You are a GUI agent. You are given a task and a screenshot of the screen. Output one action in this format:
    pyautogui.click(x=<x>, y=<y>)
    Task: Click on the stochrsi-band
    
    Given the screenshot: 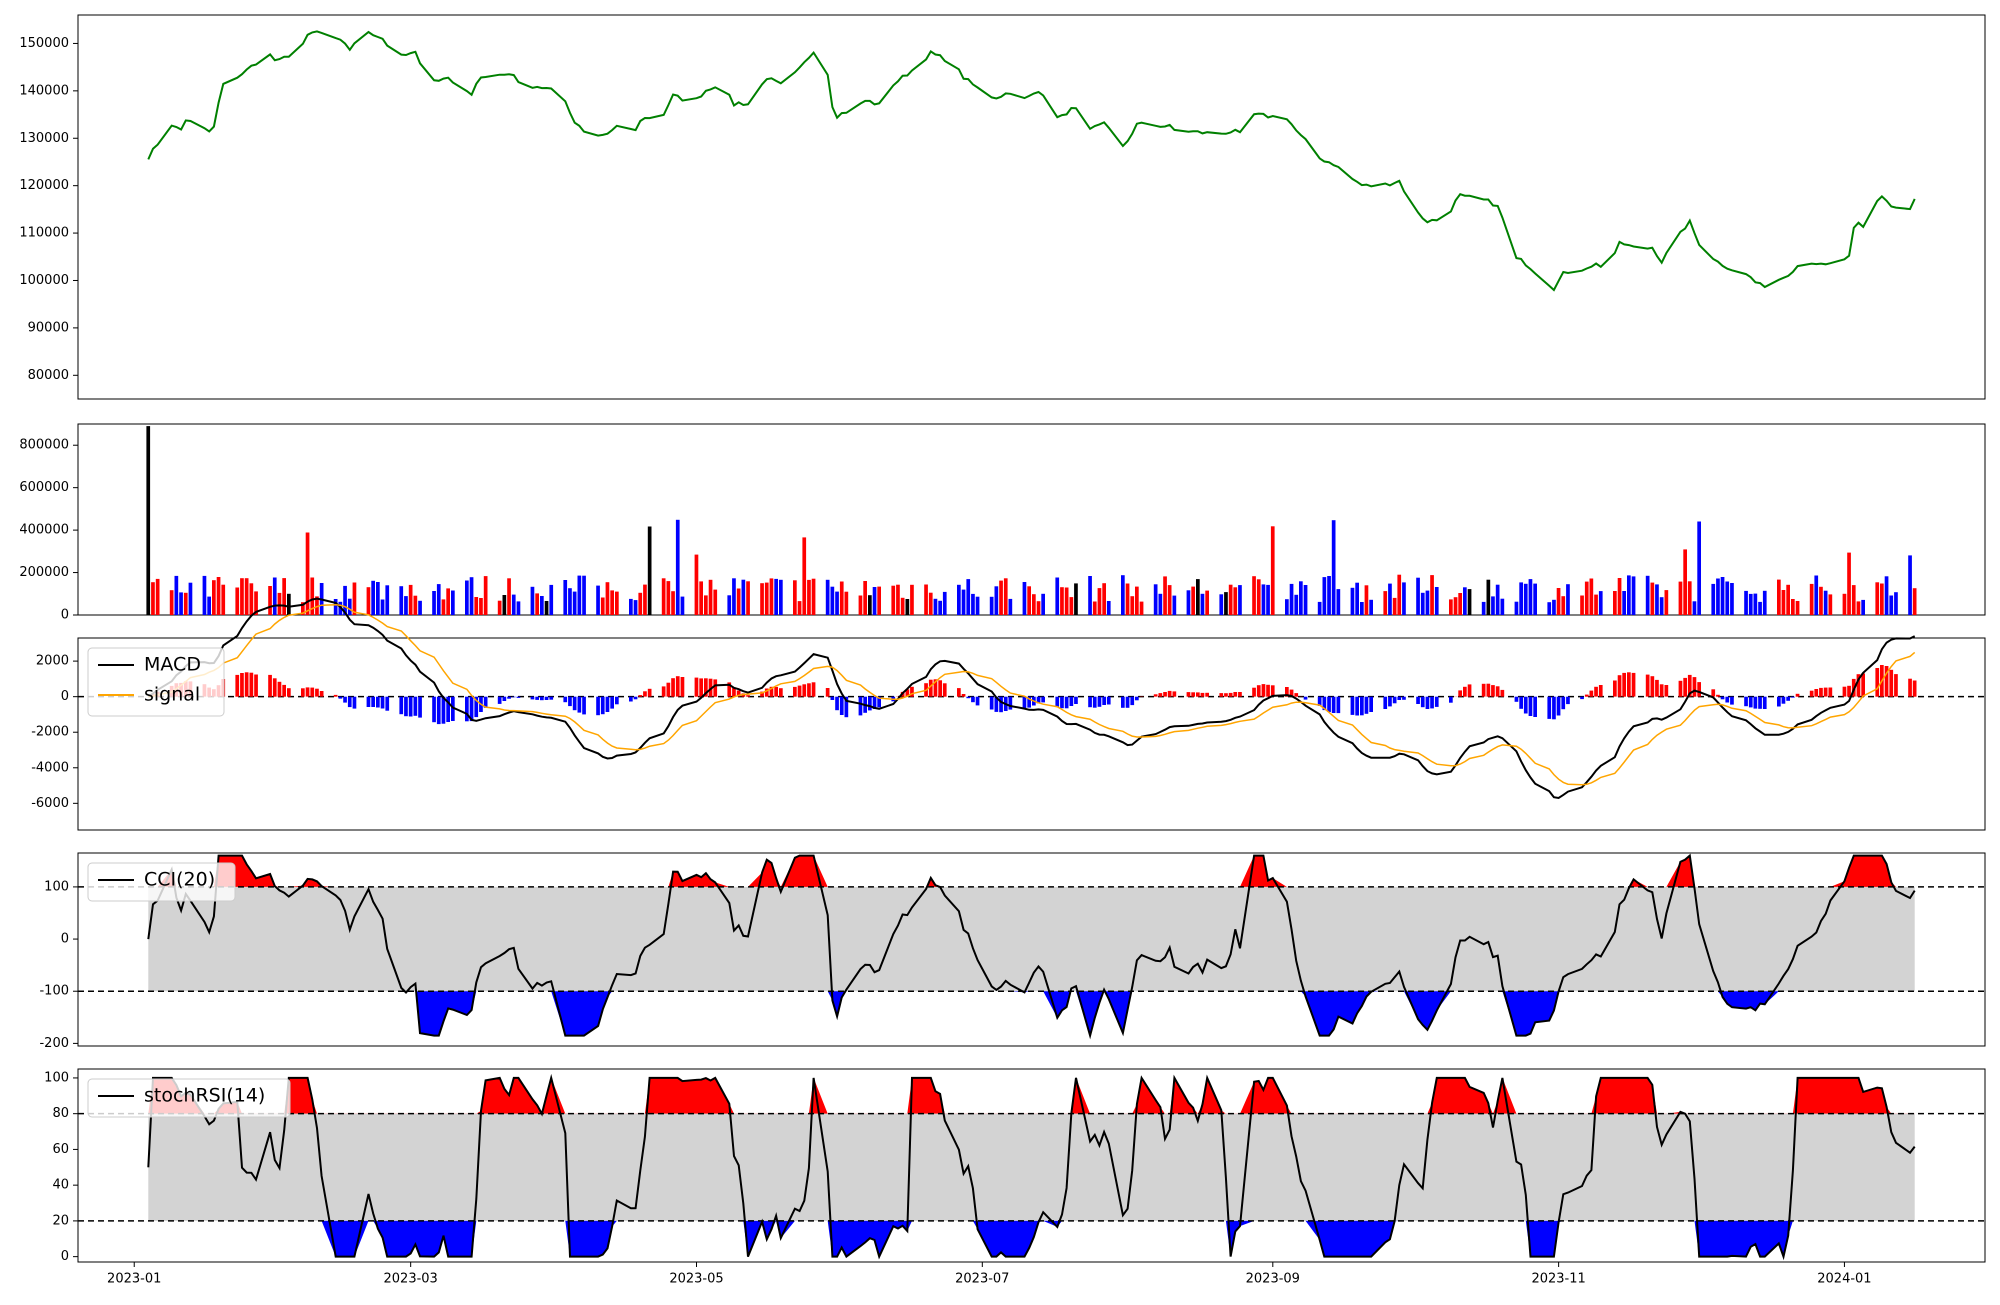 What is the action you would take?
    pyautogui.click(x=1031, y=1167)
    